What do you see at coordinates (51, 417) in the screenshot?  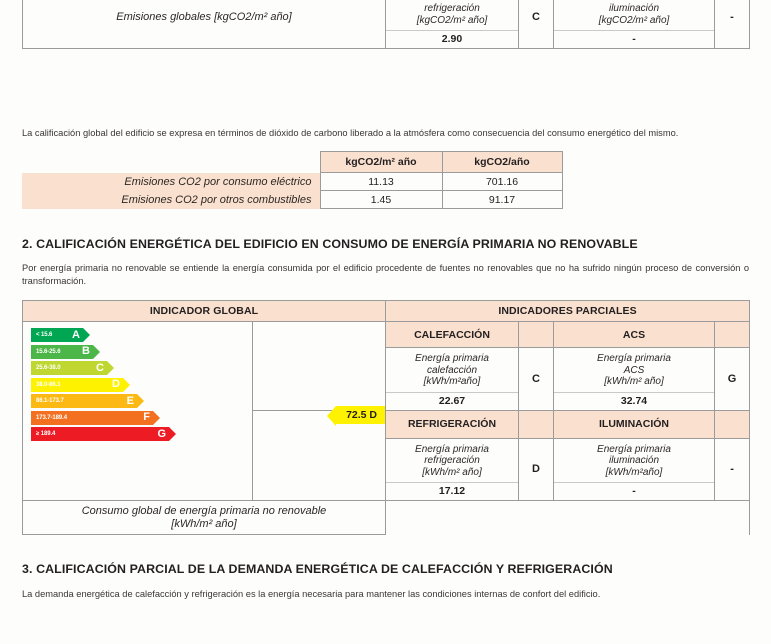 I see `scale-band-f-range: 173.7-189.4` at bounding box center [51, 417].